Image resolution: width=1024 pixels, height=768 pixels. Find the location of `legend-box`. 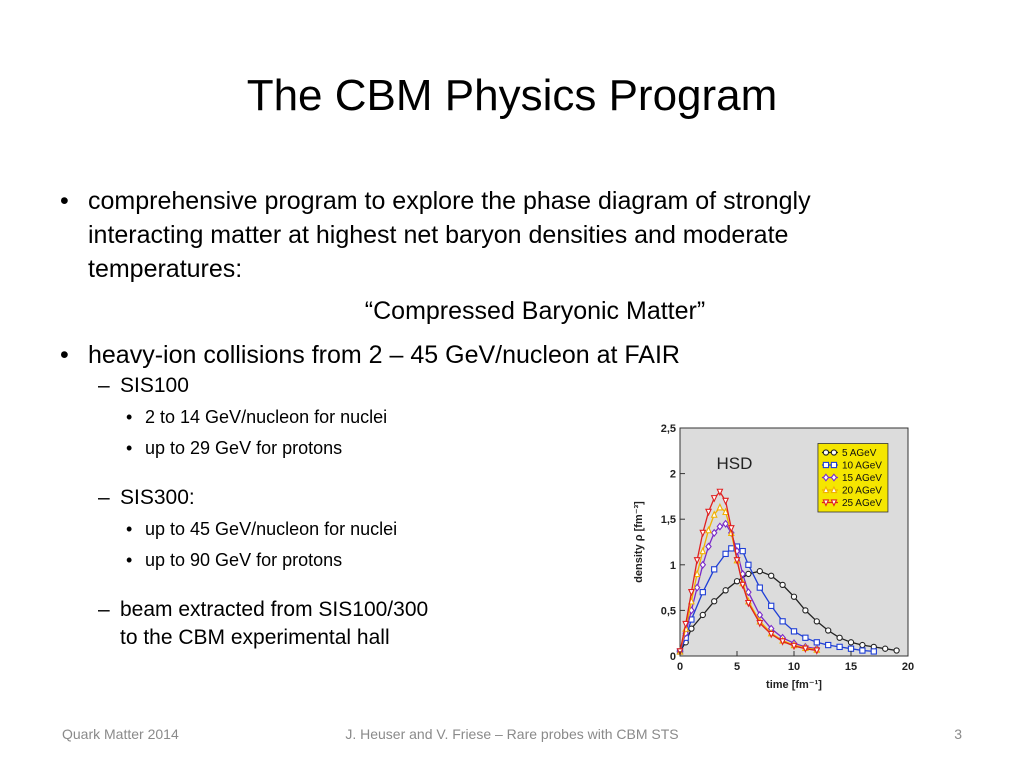

legend-box is located at coordinates (853, 478).